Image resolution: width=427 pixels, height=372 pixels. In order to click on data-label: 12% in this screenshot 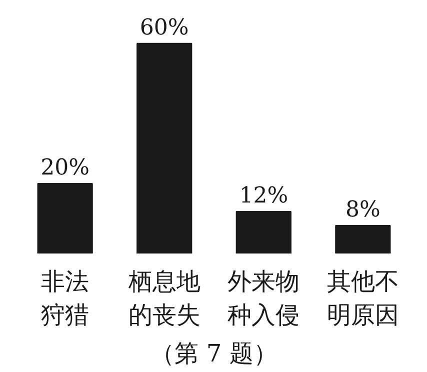, I will do `click(263, 195)`.